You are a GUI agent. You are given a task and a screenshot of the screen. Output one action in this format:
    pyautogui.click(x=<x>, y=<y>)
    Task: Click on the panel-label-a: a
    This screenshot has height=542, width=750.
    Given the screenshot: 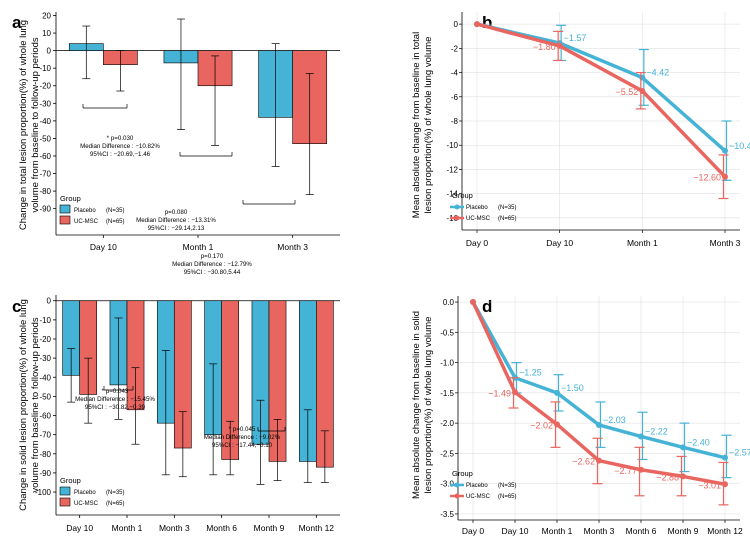 What is the action you would take?
    pyautogui.click(x=17, y=22)
    